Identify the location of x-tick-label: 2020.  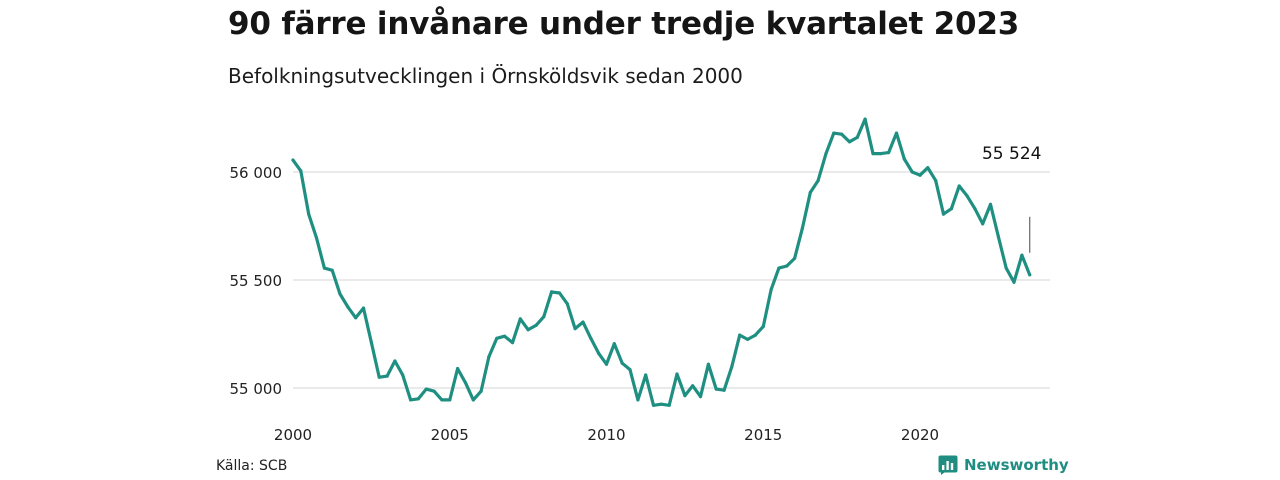
(920, 435).